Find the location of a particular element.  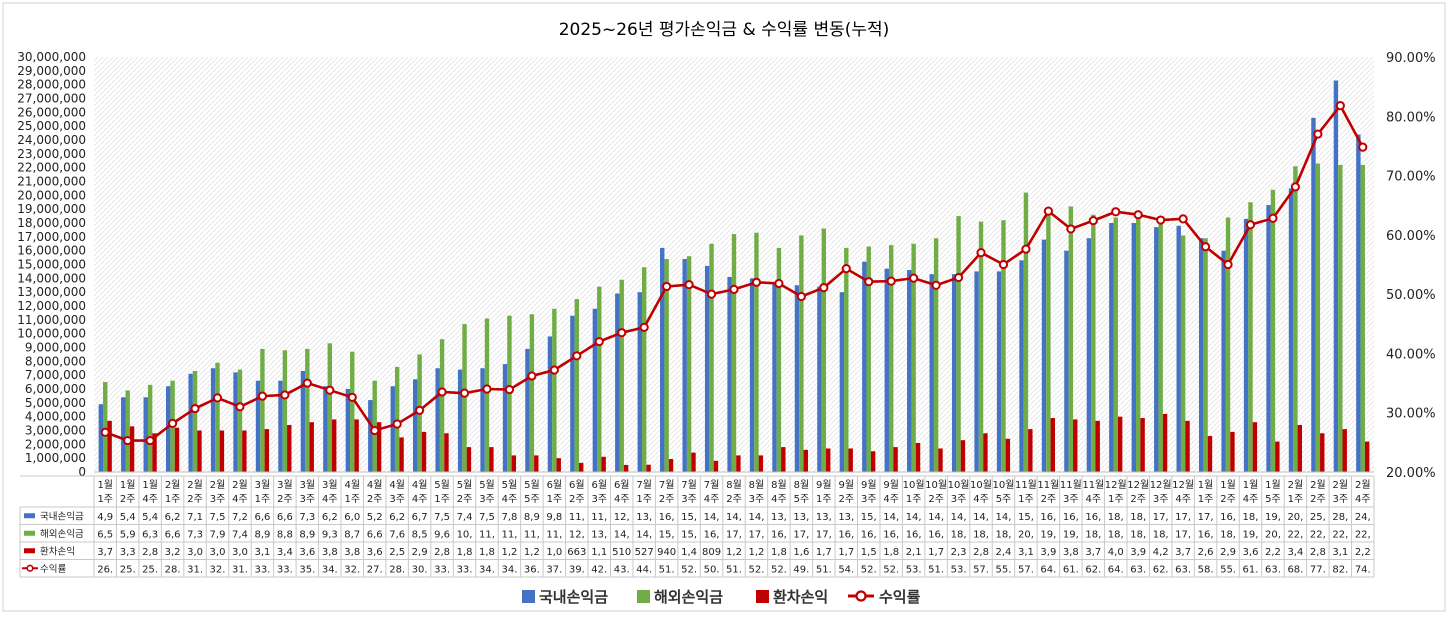

table-cell: 19, is located at coordinates (1071, 534).